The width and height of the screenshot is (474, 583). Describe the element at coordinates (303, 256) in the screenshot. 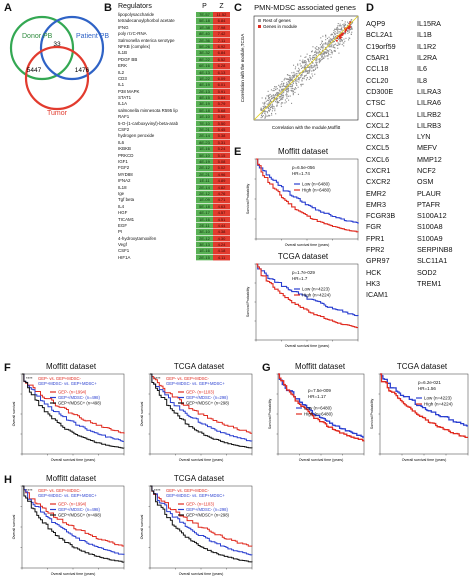

I see `km-e-tcga-title: TCGA dataset` at that location.